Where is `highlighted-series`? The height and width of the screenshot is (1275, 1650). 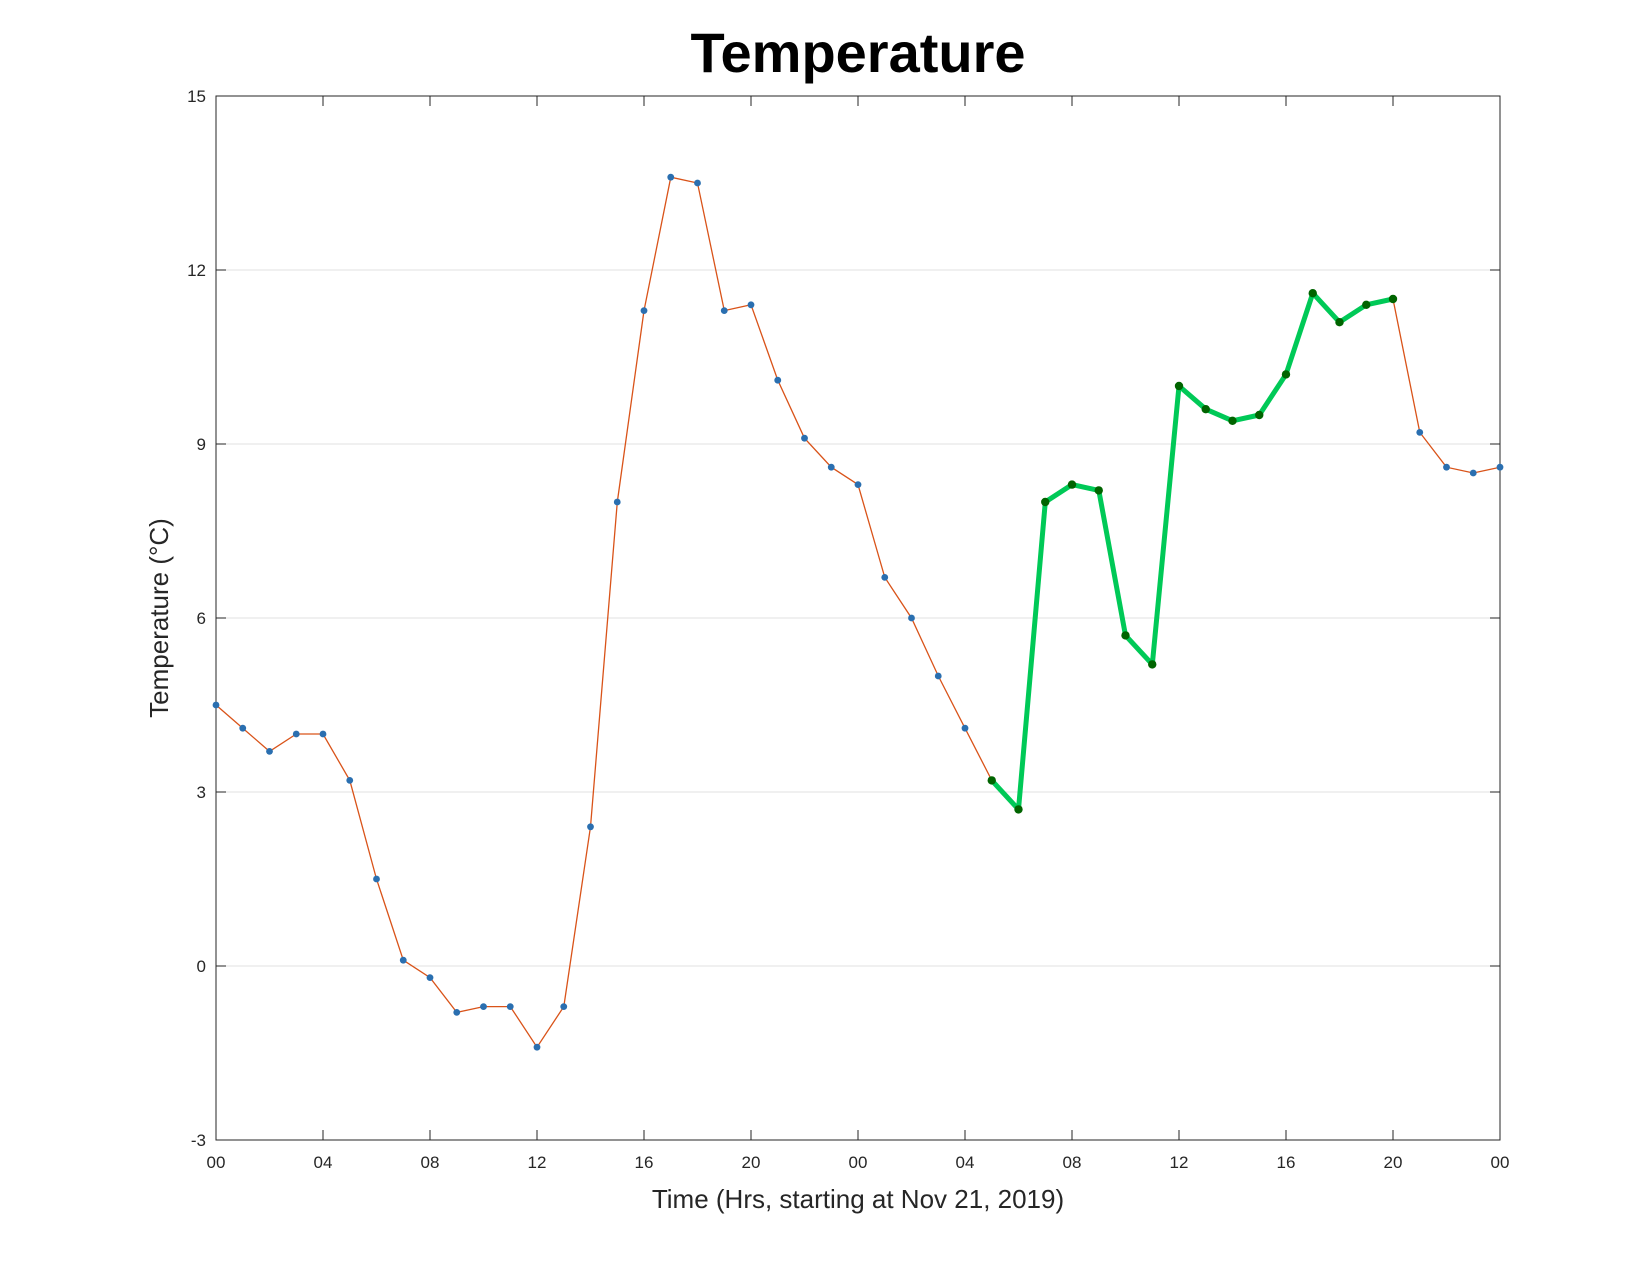
highlighted-series is located at coordinates (1191, 551).